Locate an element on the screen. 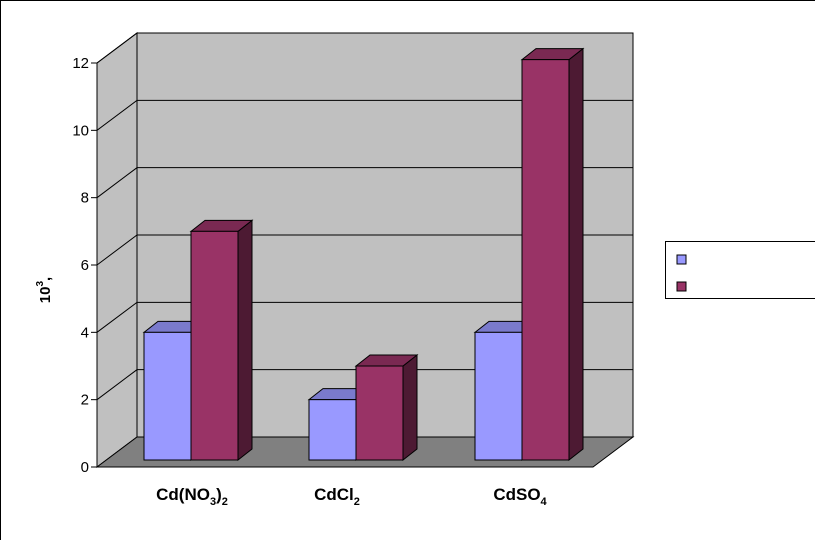 The width and height of the screenshot is (815, 545). y-tick-label: 6 is located at coordinates (85, 265).